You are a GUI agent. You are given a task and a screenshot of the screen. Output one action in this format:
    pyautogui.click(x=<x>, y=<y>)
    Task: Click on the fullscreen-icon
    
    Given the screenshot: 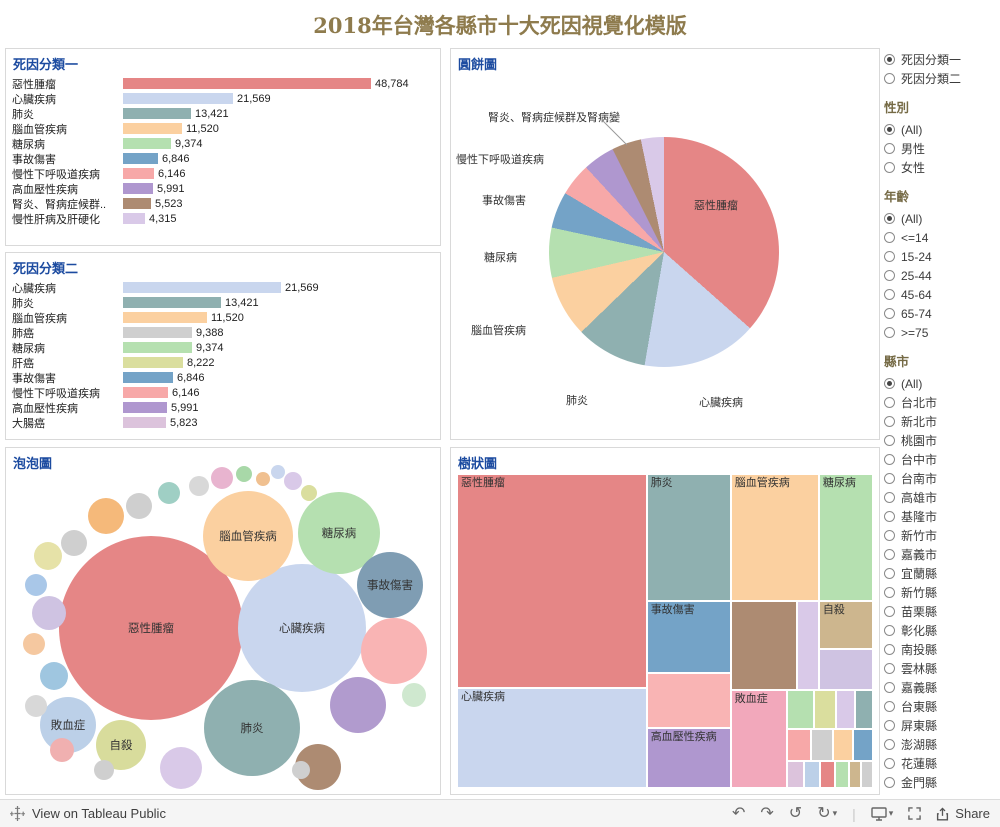 What is the action you would take?
    pyautogui.click(x=915, y=813)
    